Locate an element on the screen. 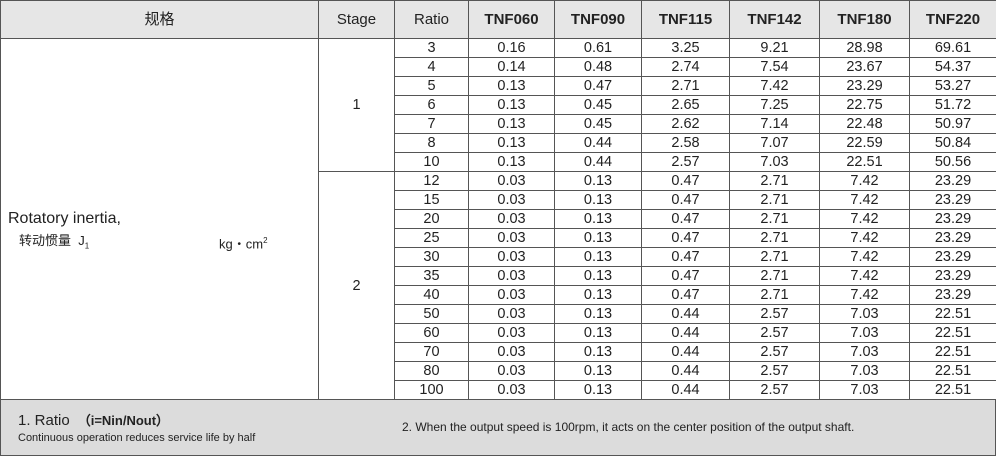  value-cell: 22.59 is located at coordinates (864, 143).